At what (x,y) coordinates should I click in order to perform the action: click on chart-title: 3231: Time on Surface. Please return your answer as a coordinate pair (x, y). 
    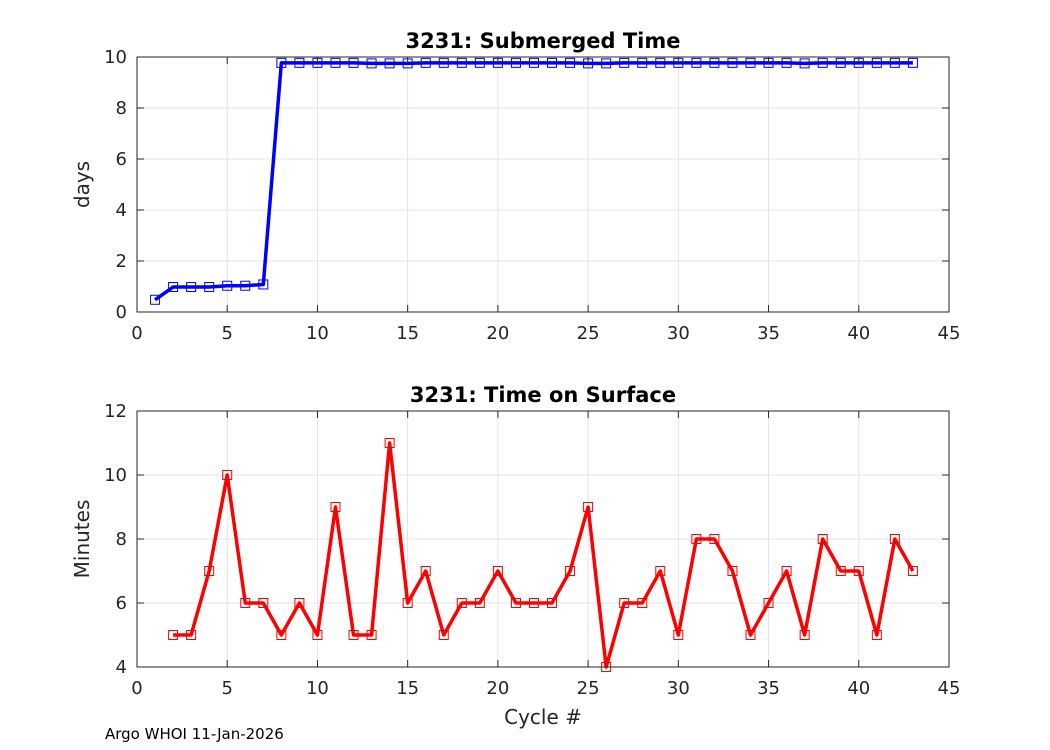
    Looking at the image, I should click on (543, 395).